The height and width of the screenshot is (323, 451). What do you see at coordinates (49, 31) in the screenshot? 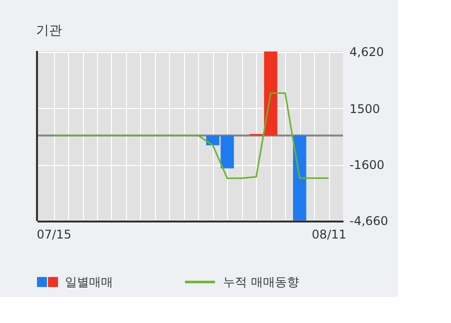
I see `chart-title: 기관` at bounding box center [49, 31].